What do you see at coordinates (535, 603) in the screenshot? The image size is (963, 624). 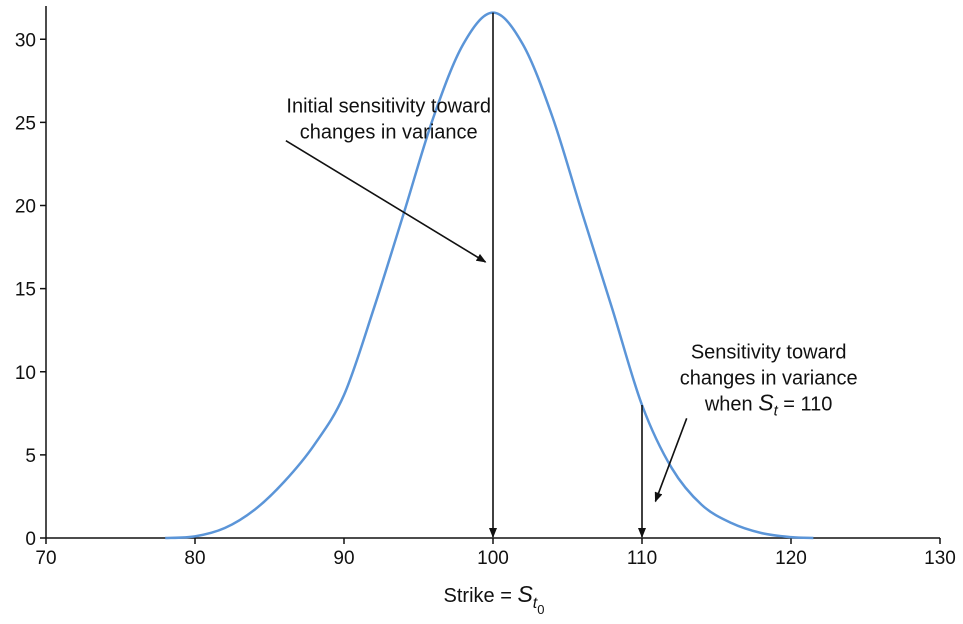 I see `x-axis-label-subscript: t` at bounding box center [535, 603].